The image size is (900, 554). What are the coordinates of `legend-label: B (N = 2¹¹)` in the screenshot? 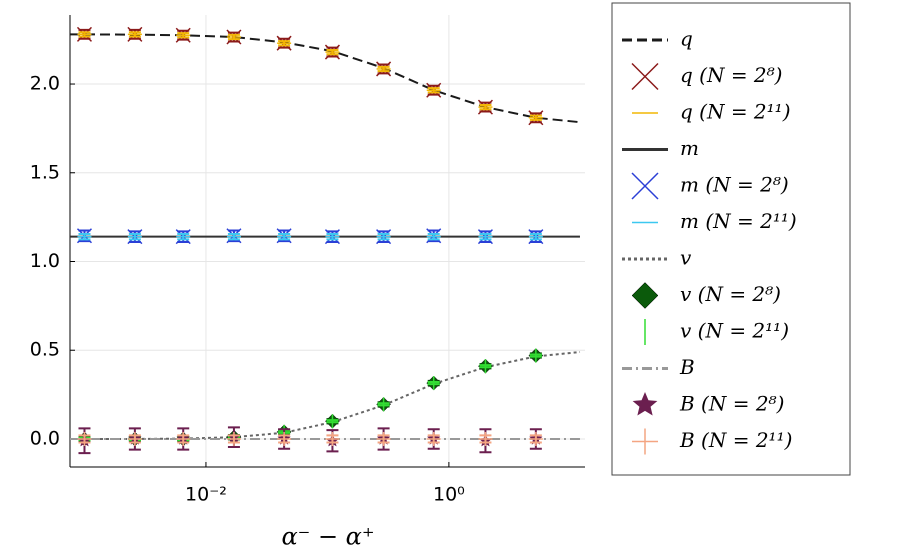 It's located at (735, 440).